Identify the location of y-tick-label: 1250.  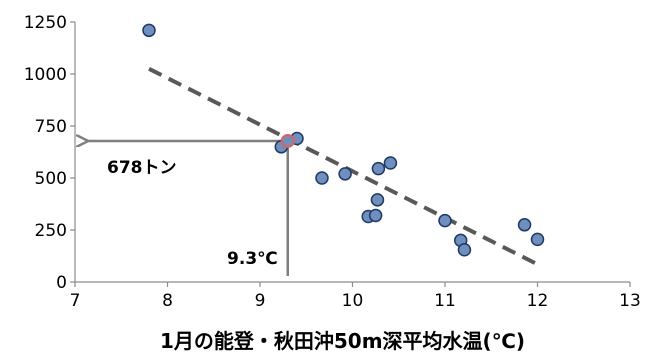
(45, 23).